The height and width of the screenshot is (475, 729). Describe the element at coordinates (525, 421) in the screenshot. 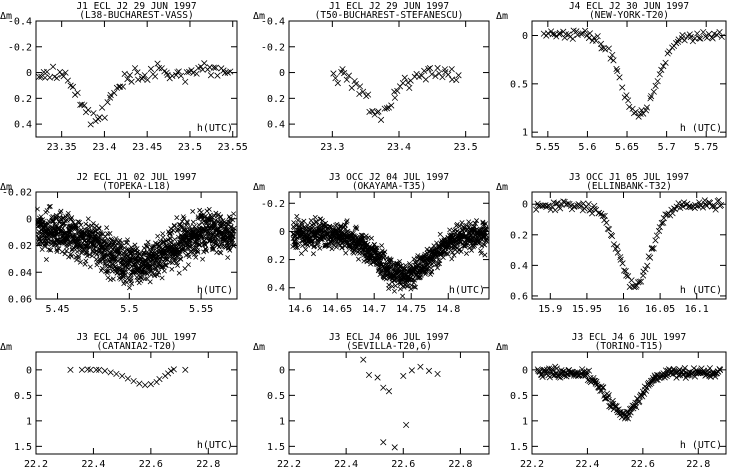

I see `y-tick-label: 1` at that location.